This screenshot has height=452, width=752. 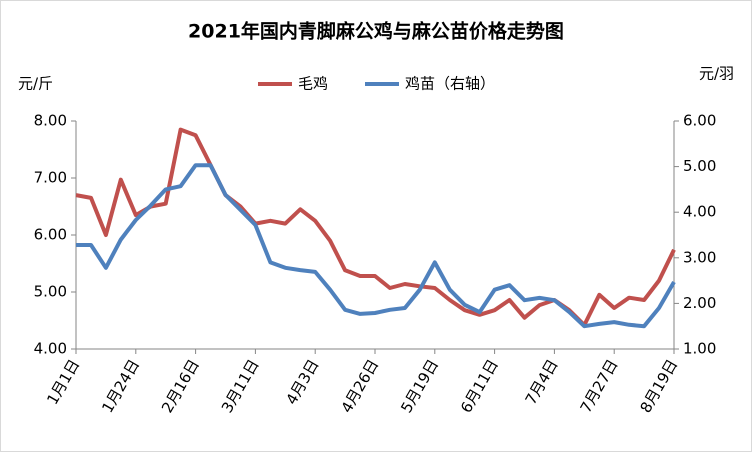 I want to click on y2-tick-label: 6.00, so click(x=699, y=121).